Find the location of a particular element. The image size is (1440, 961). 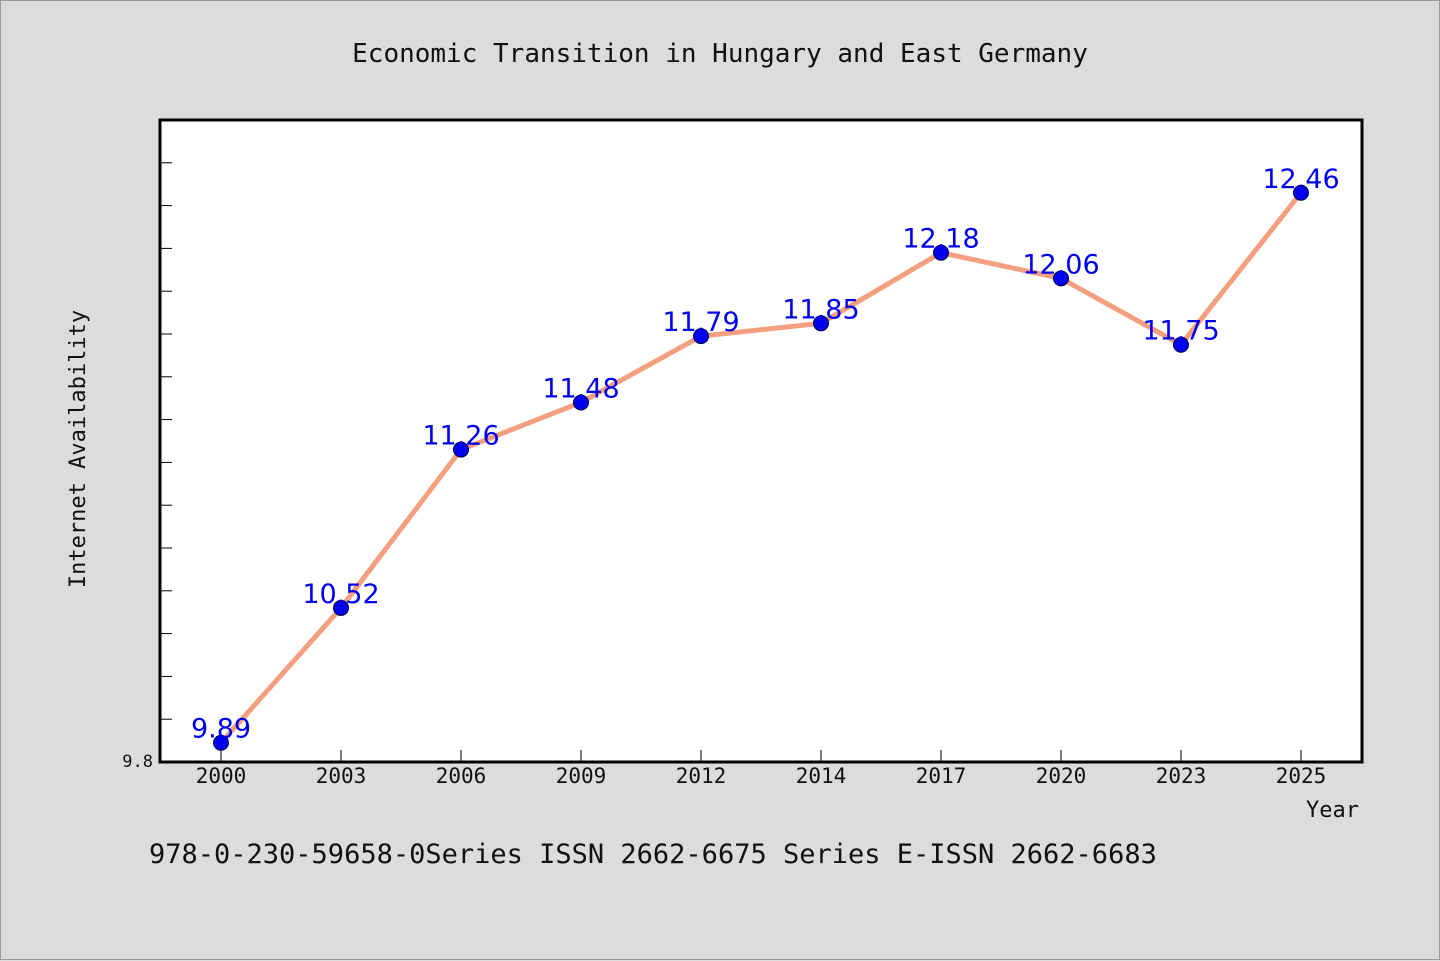

data-label: 12.06 is located at coordinates (1060, 264).